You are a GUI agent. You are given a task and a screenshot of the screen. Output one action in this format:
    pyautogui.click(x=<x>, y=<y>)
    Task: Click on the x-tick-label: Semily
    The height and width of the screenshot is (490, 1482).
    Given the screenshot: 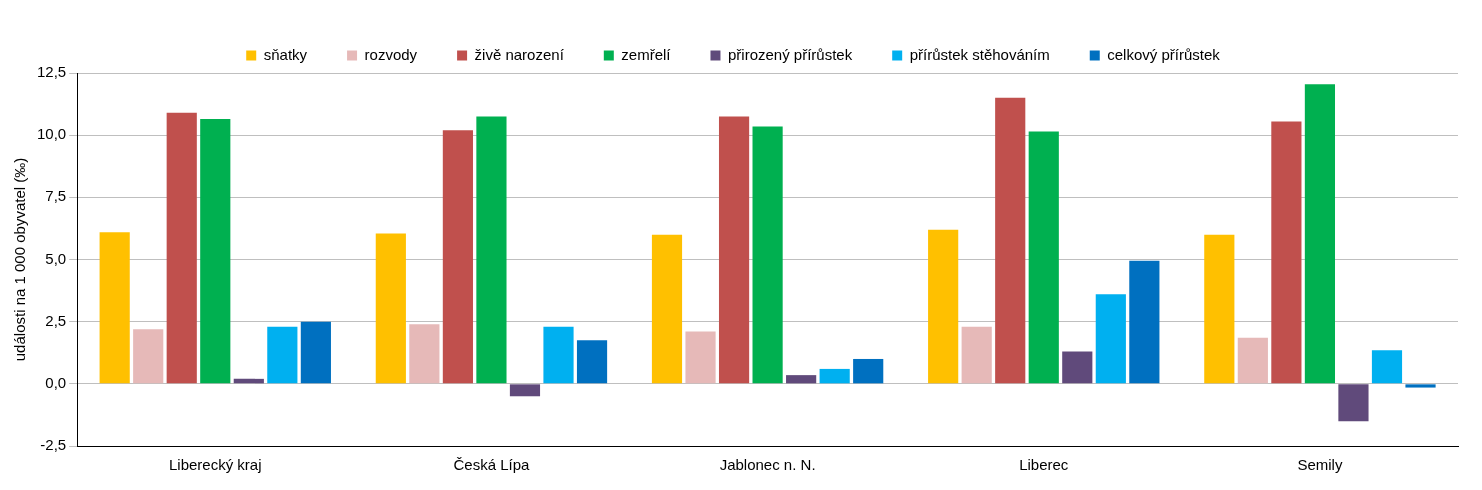 What is the action you would take?
    pyautogui.click(x=1320, y=465)
    